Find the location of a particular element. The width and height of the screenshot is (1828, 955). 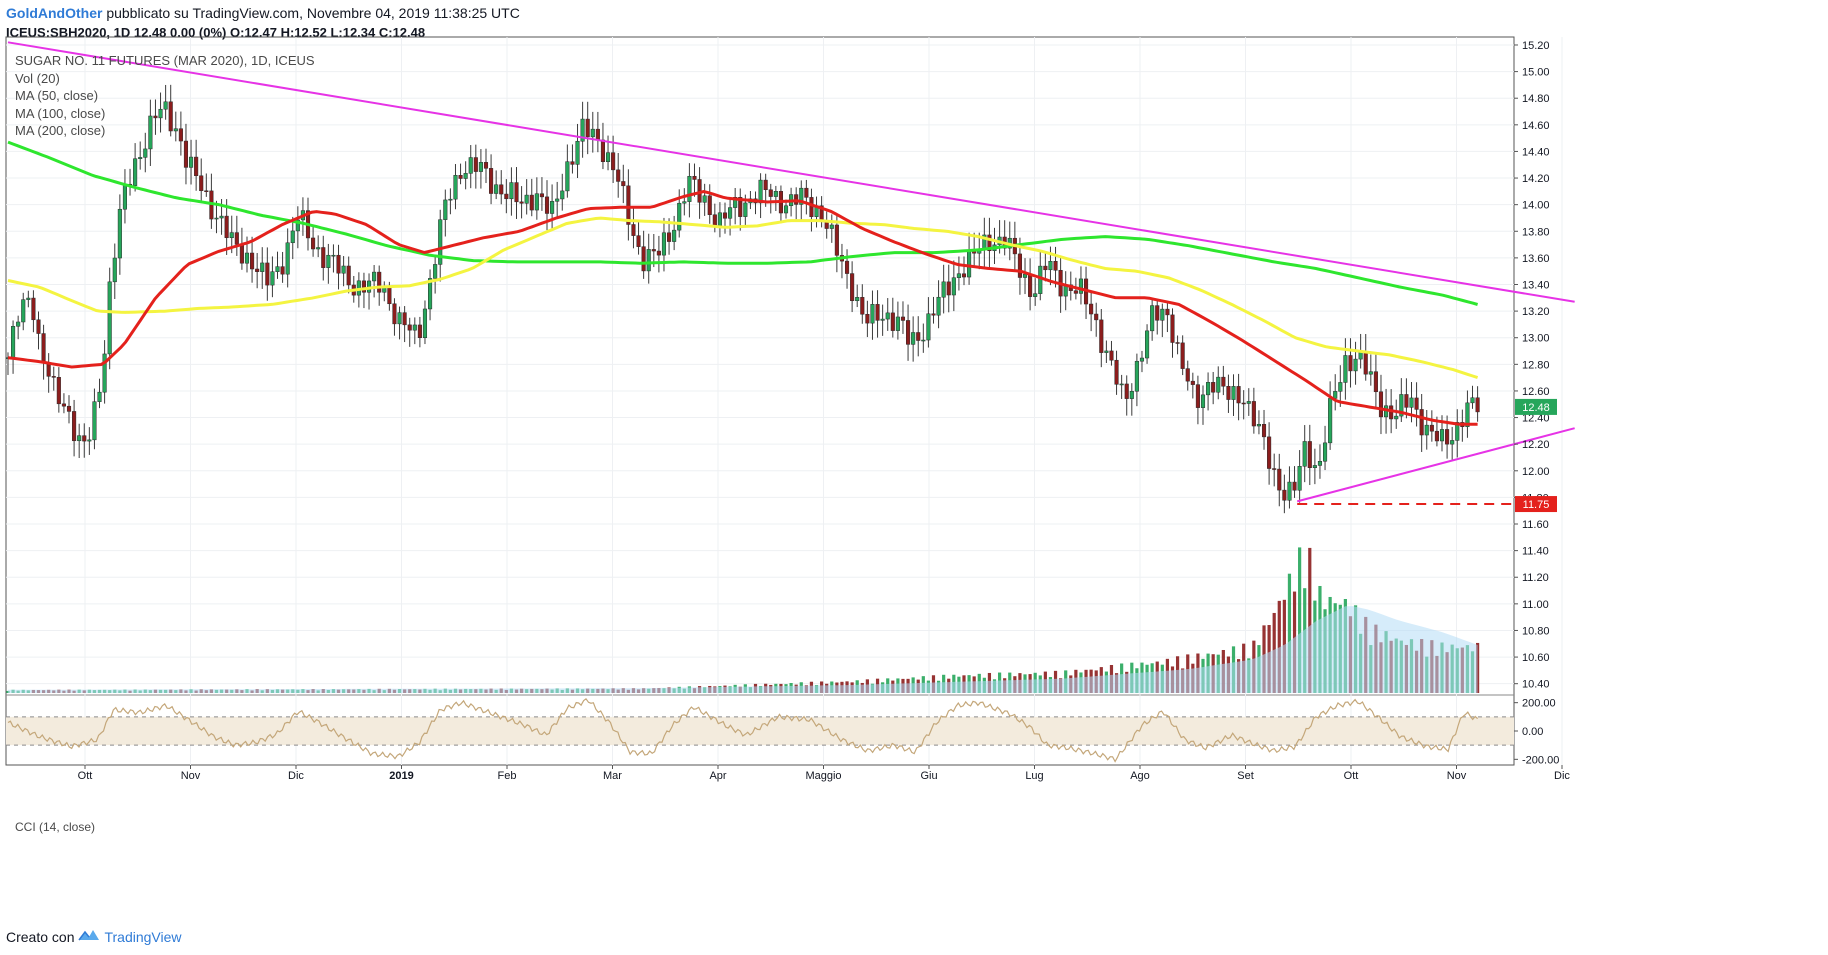

price-tick-label: 14.40 is located at coordinates (1536, 152).